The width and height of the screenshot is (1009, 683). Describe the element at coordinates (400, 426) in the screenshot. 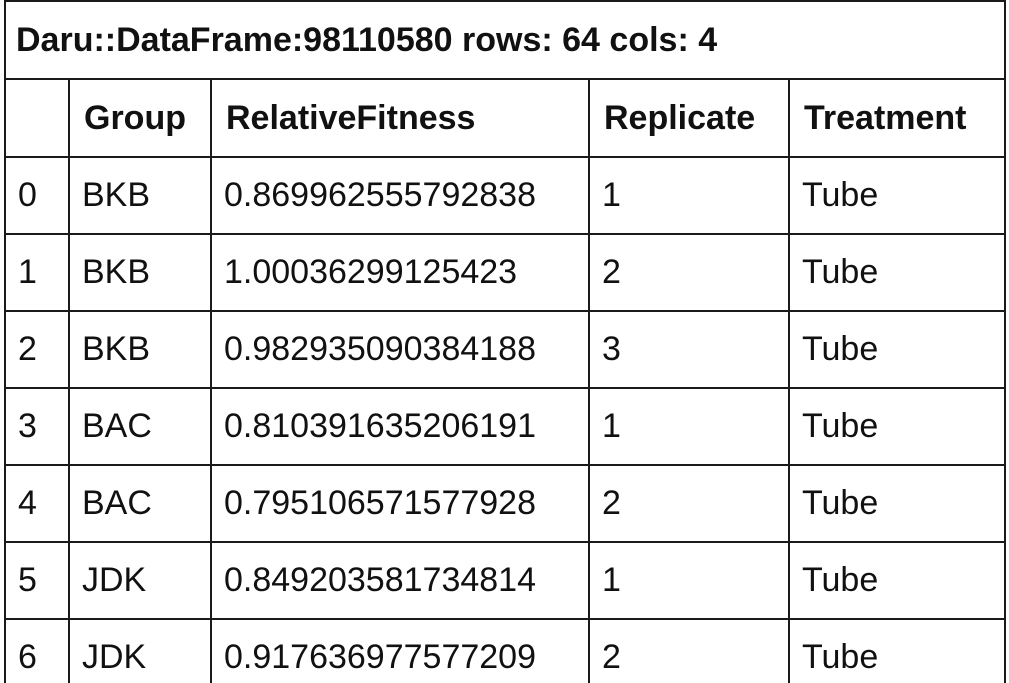

I see `relative-fitness-cell: 0.810391635206191` at that location.